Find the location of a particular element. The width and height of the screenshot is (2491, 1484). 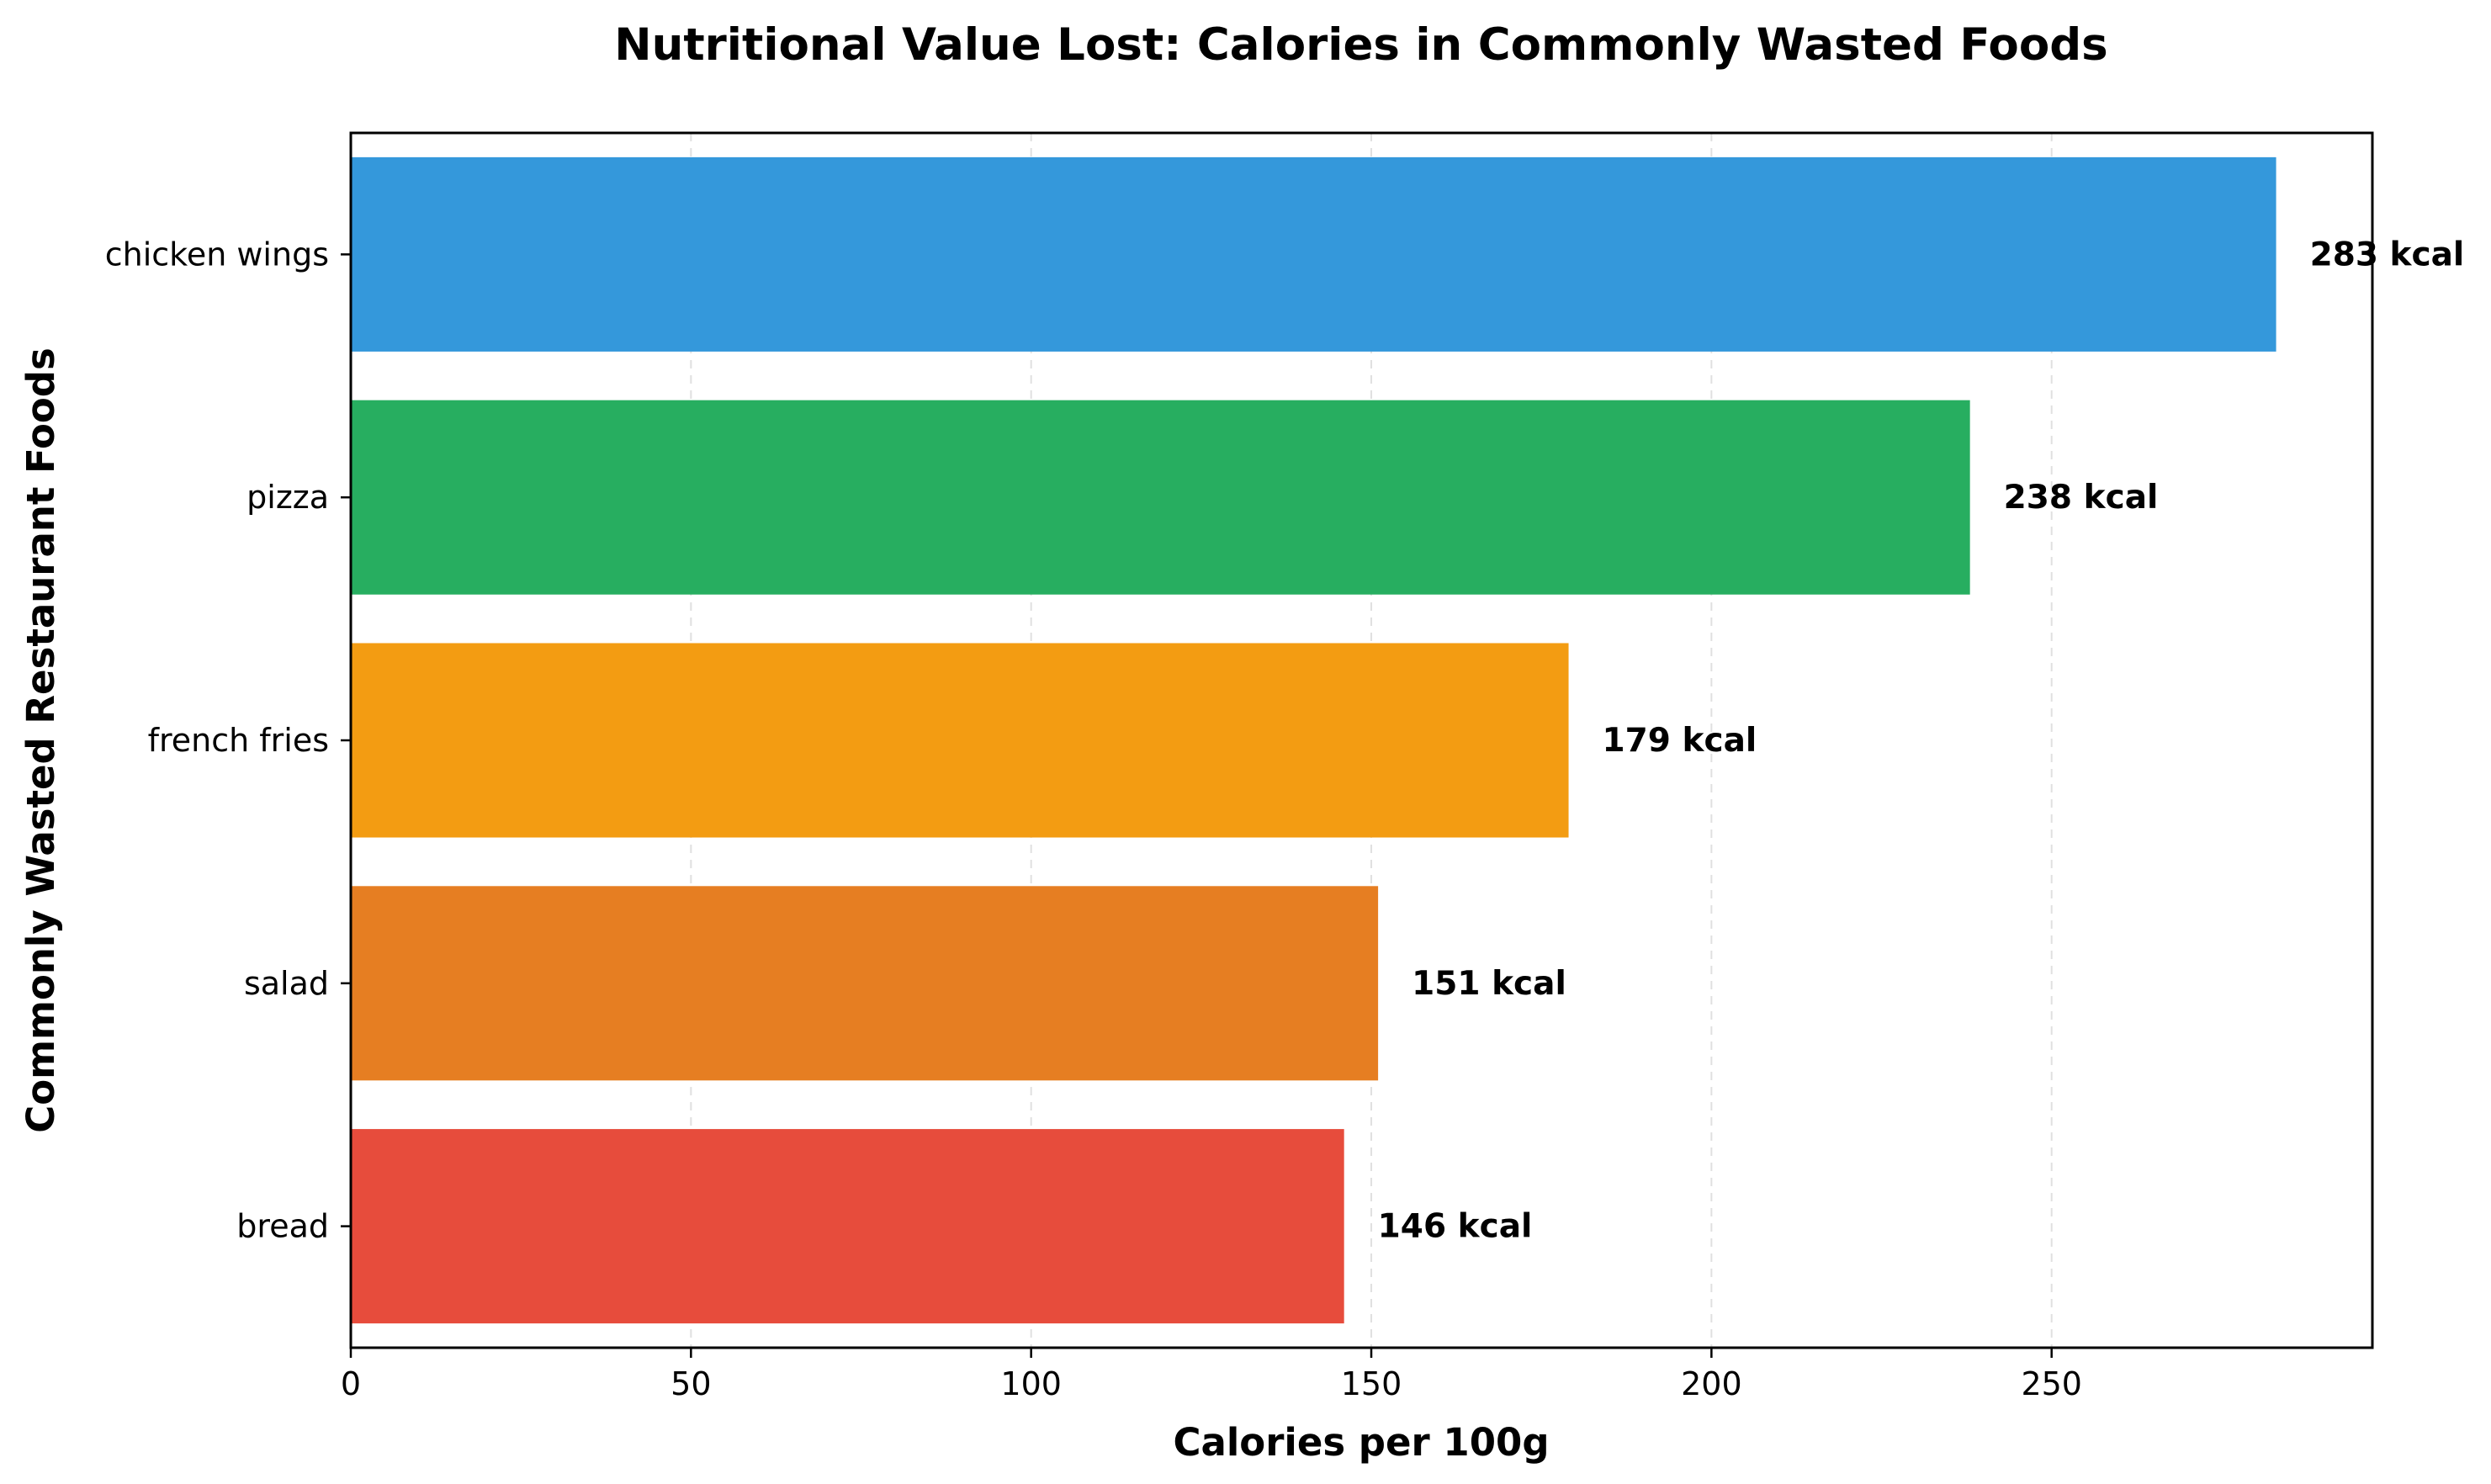

y-axis-ticks: chicken wings pizza french fries salad bread is located at coordinates (228, 740).